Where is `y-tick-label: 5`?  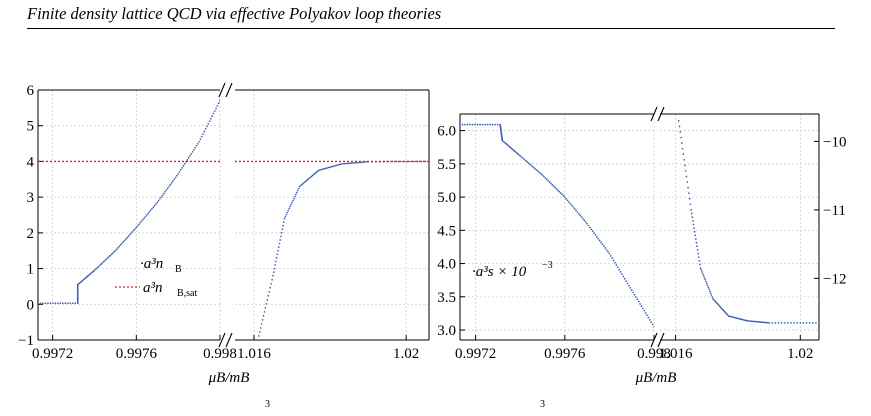 y-tick-label: 5 is located at coordinates (31, 127).